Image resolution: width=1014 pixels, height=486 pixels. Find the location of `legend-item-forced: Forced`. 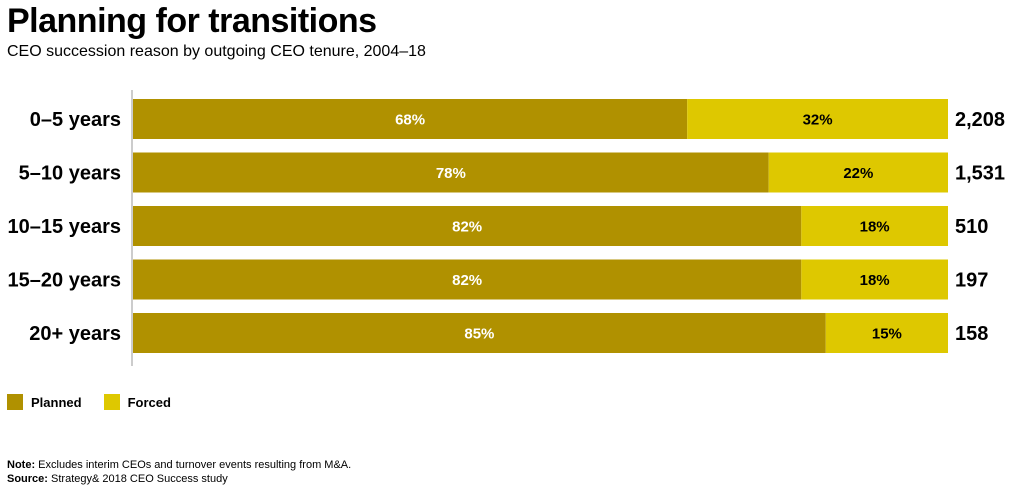

legend-item-forced: Forced is located at coordinates (137, 402).